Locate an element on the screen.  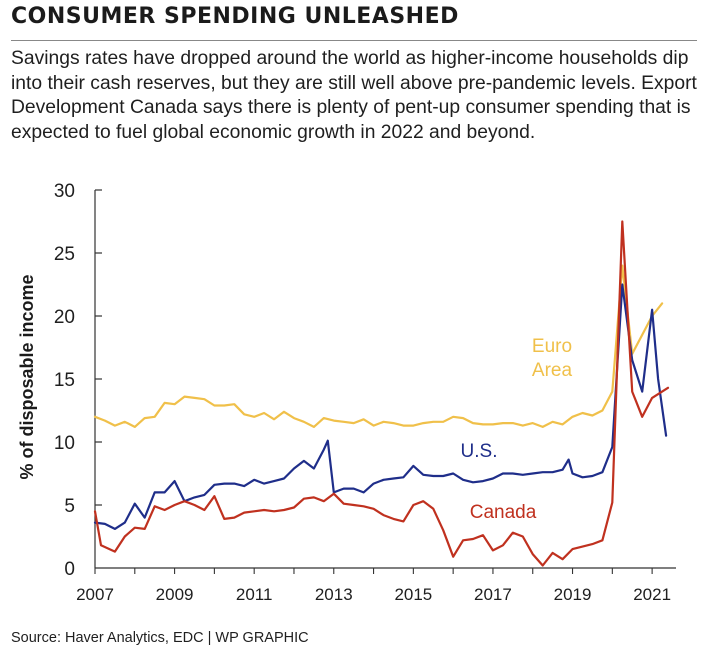
x-tick-label: 2013 is located at coordinates (334, 594).